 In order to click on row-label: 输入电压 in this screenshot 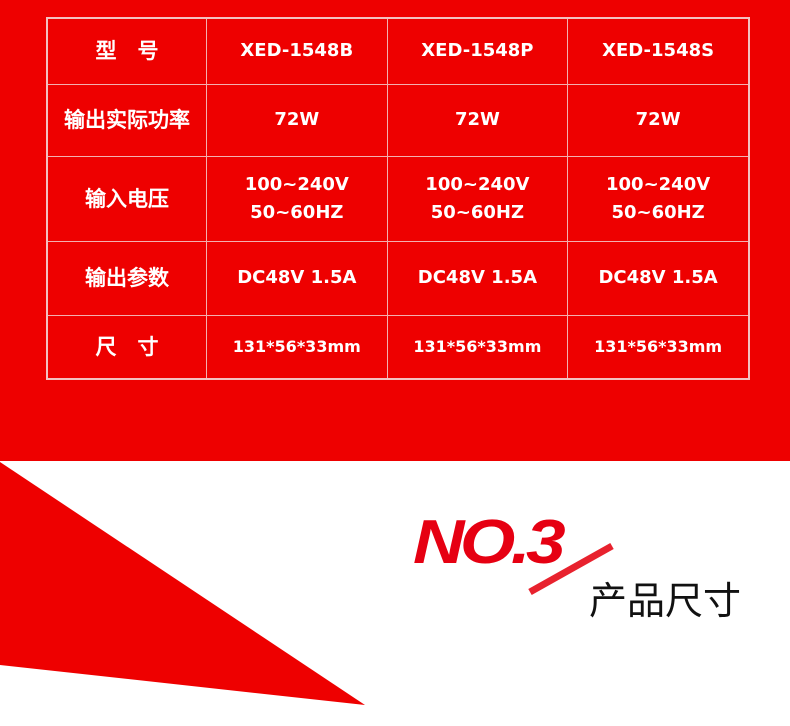, I will do `click(126, 198)`.